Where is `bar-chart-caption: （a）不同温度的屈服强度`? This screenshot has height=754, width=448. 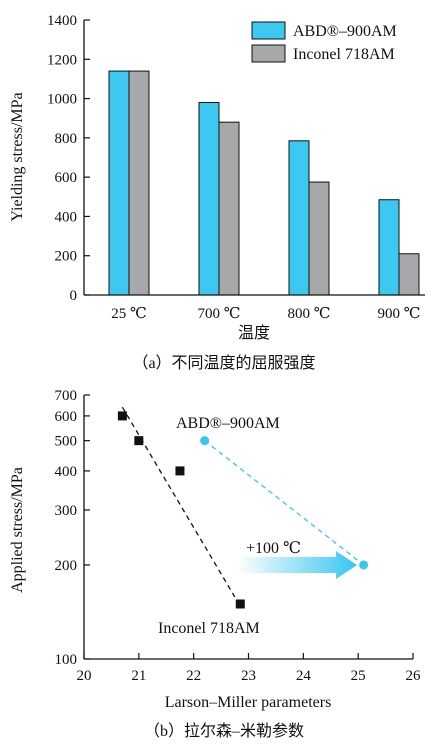
bar-chart-caption: （a）不同温度的屈服强度 is located at coordinates (223, 363).